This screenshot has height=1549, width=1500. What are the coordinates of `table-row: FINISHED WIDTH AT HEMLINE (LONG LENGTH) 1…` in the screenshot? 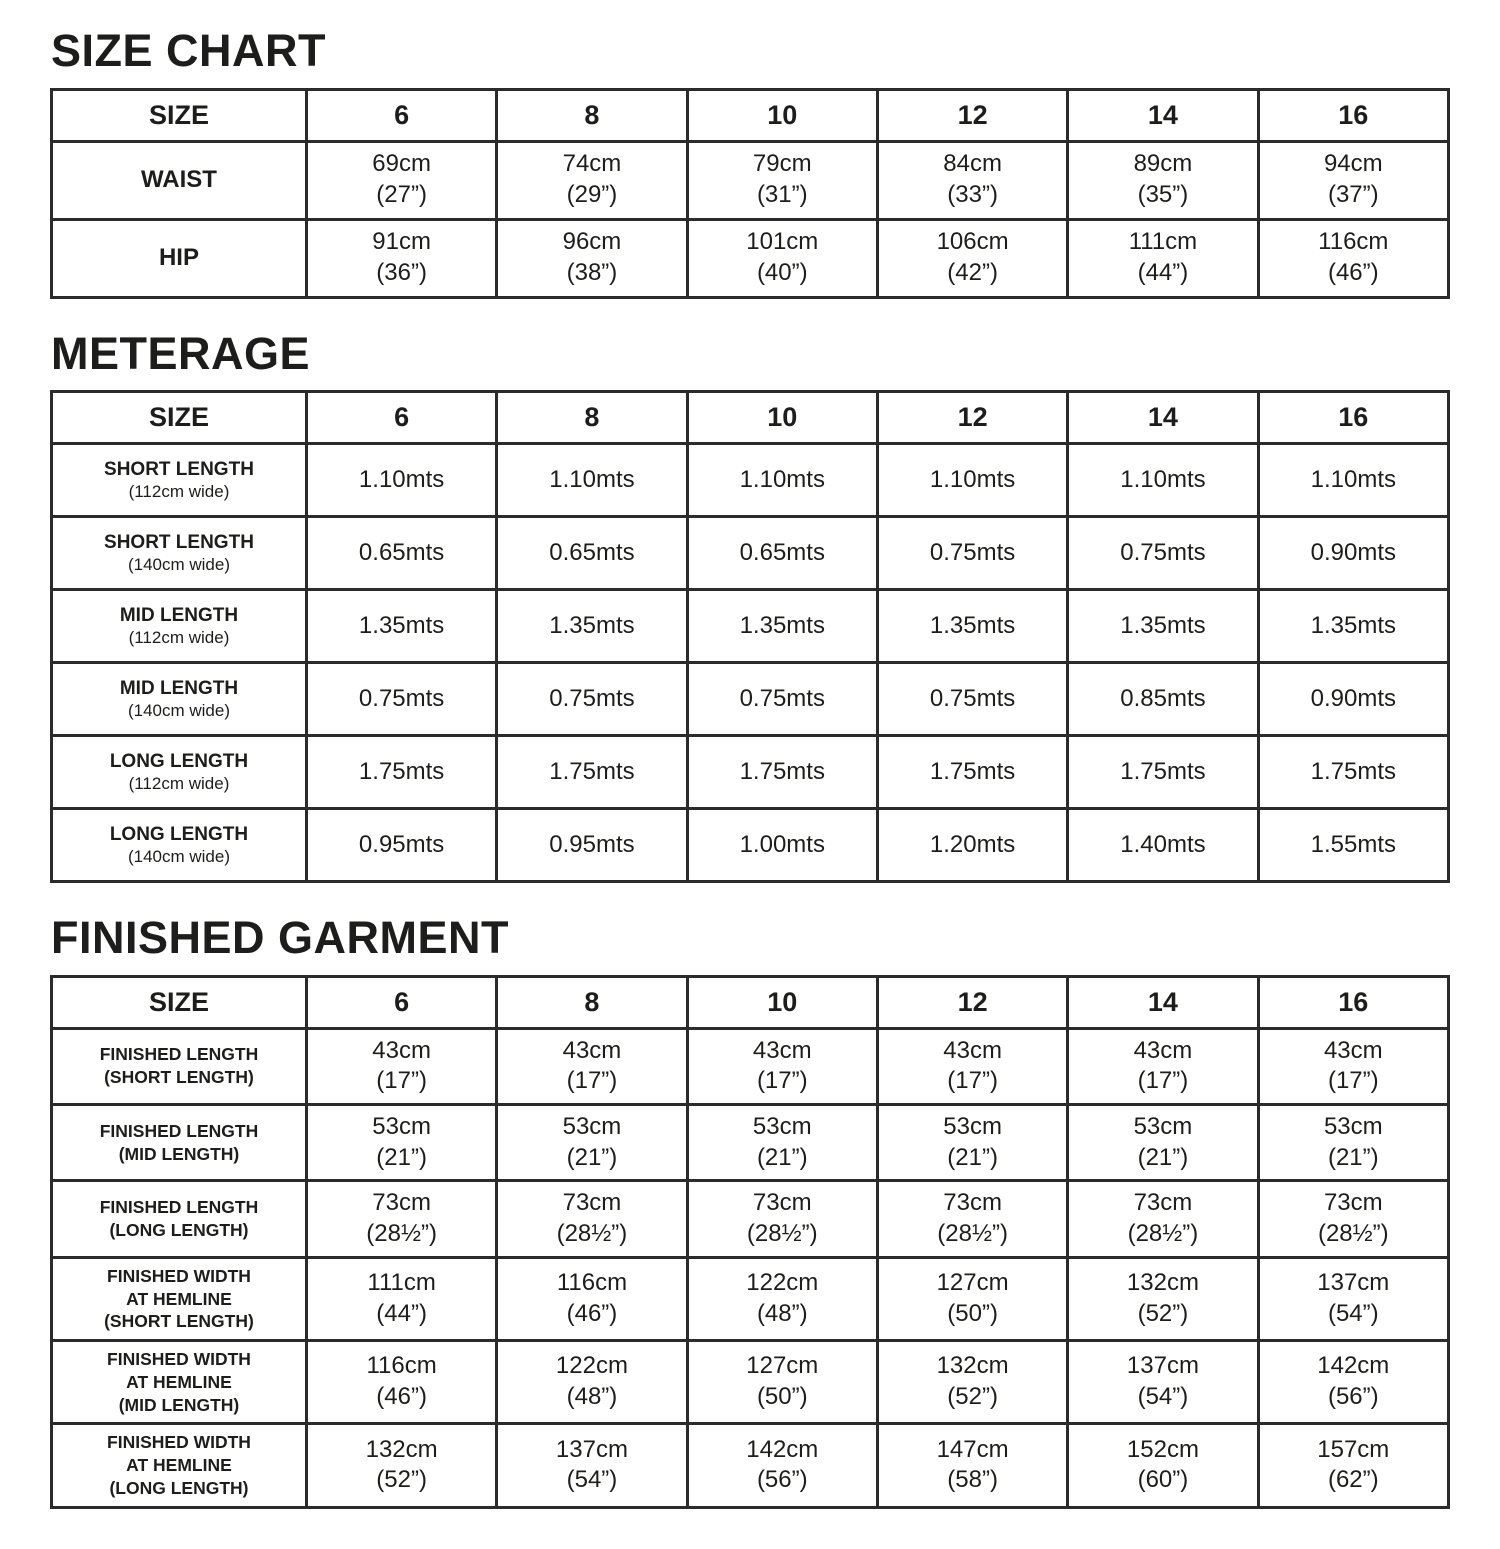 It's located at (750, 1465).